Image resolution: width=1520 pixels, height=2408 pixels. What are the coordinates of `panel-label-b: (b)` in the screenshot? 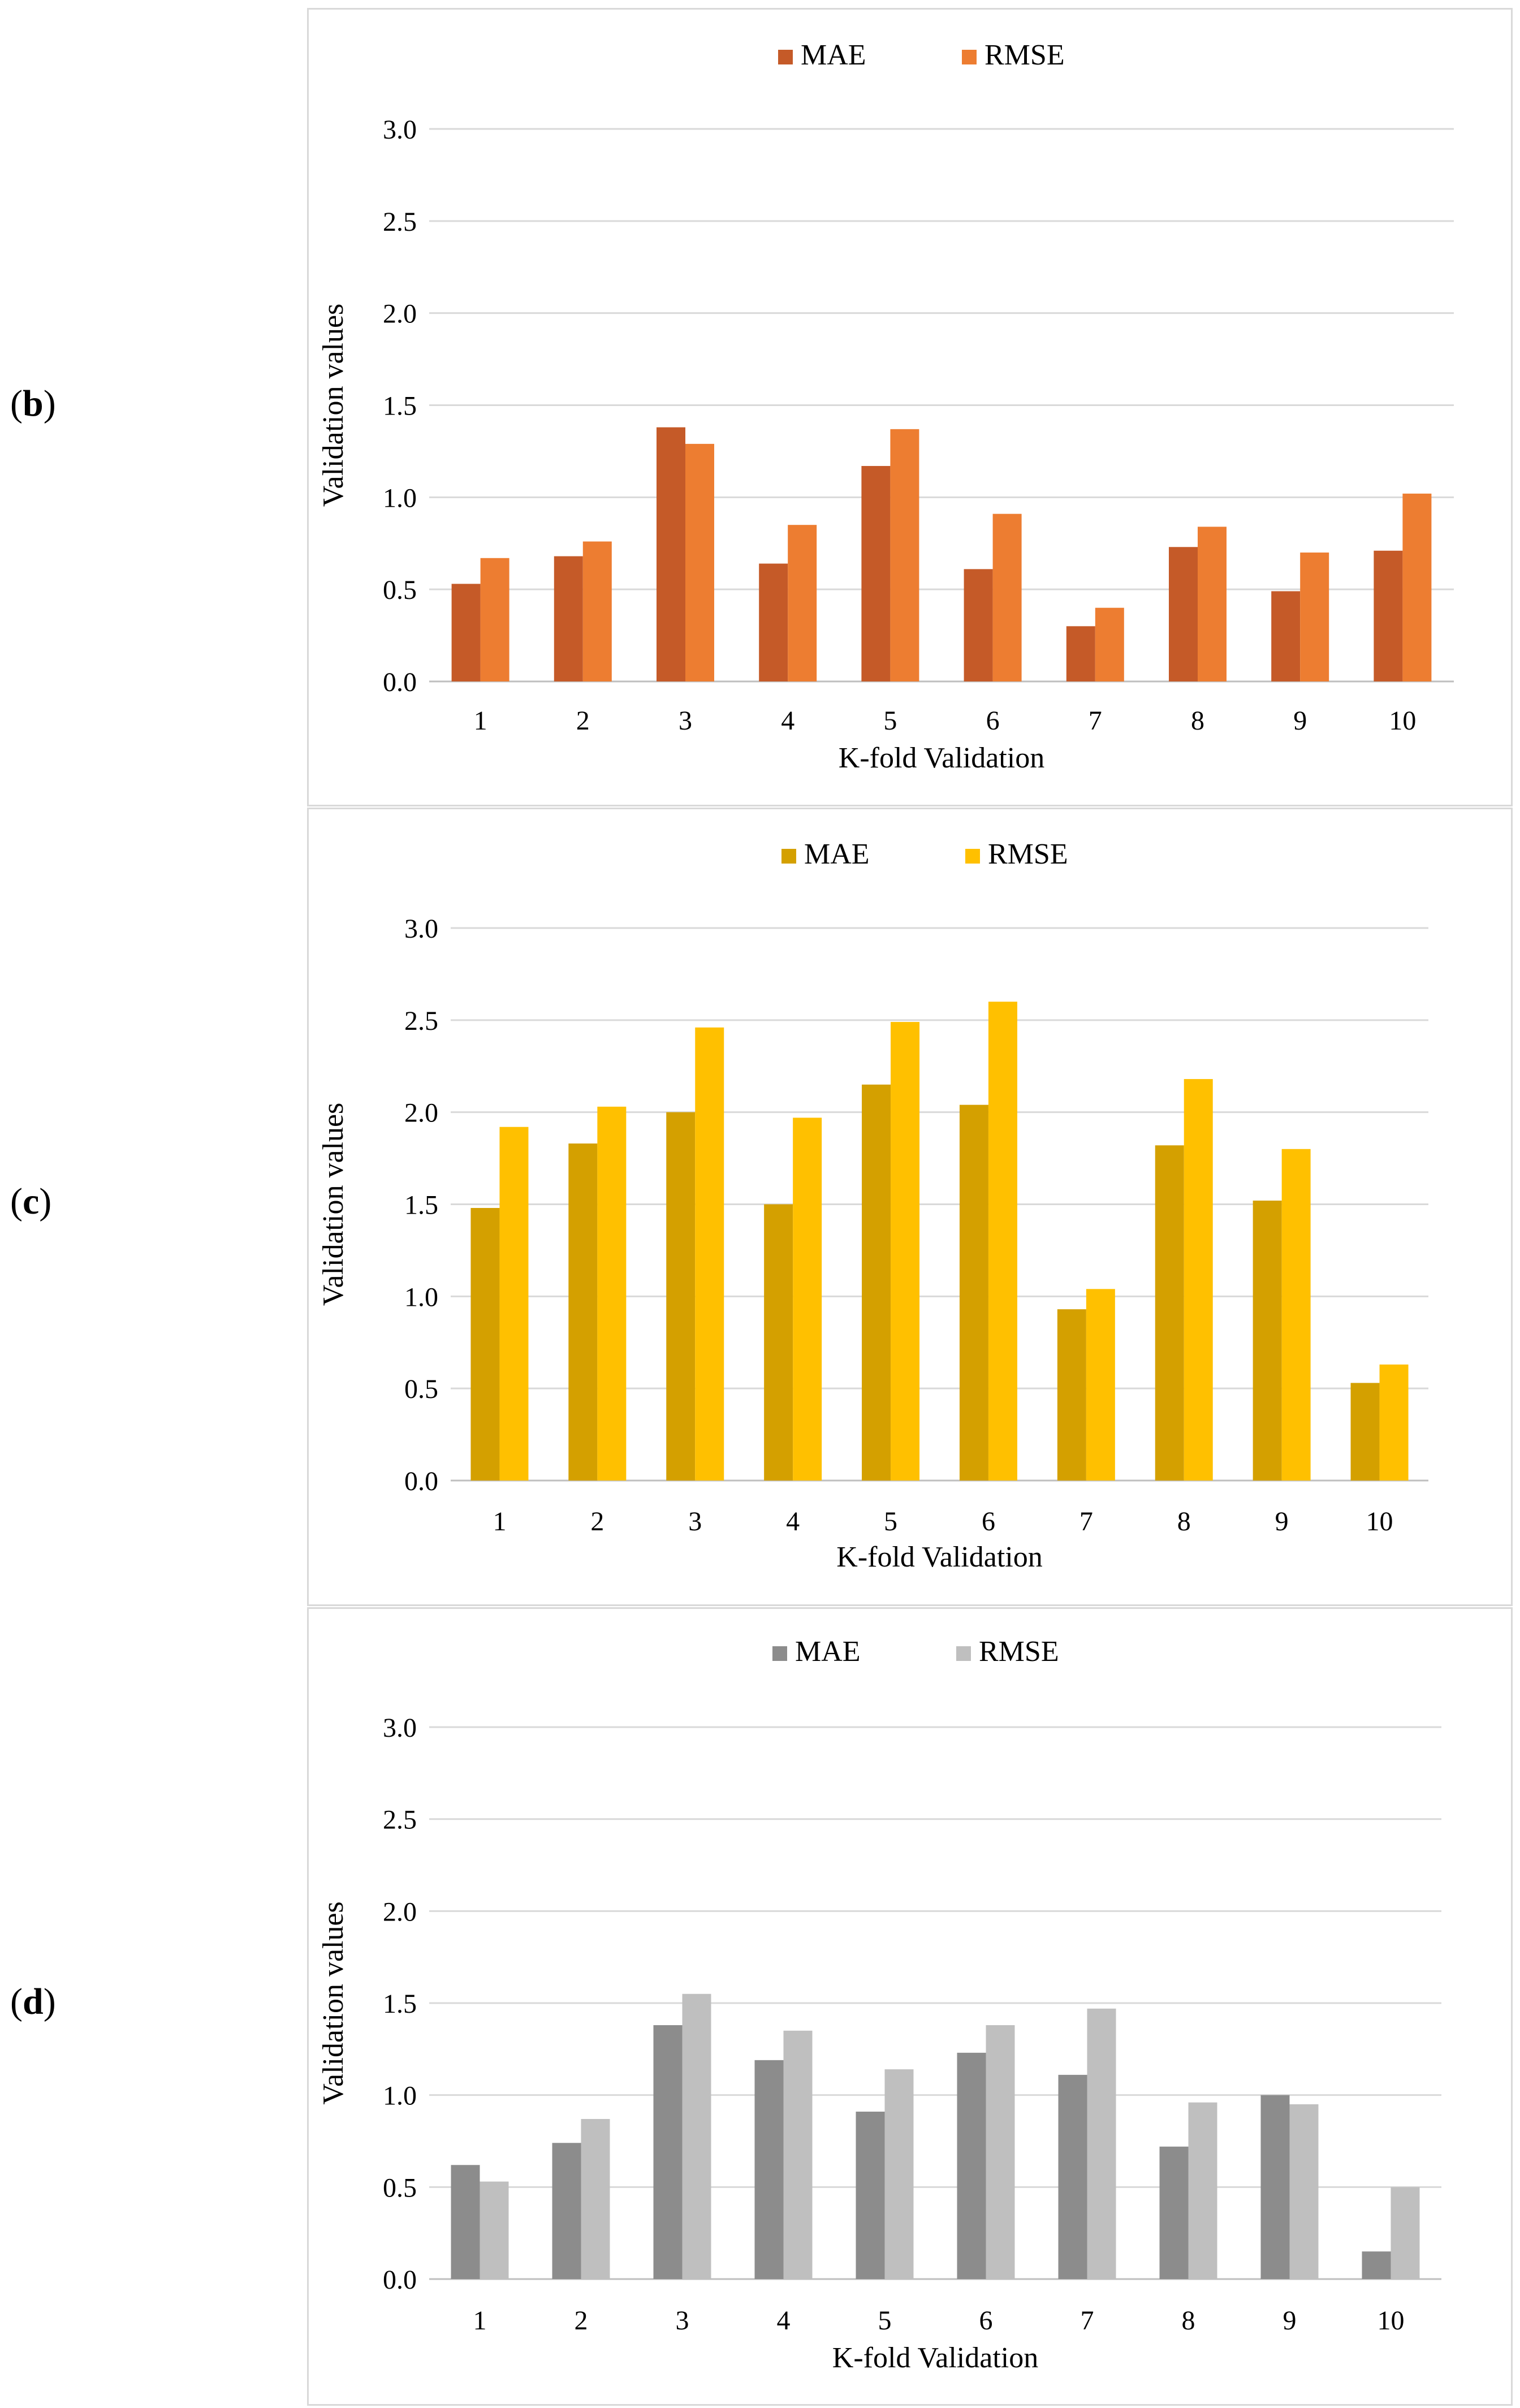 It's located at (33, 403).